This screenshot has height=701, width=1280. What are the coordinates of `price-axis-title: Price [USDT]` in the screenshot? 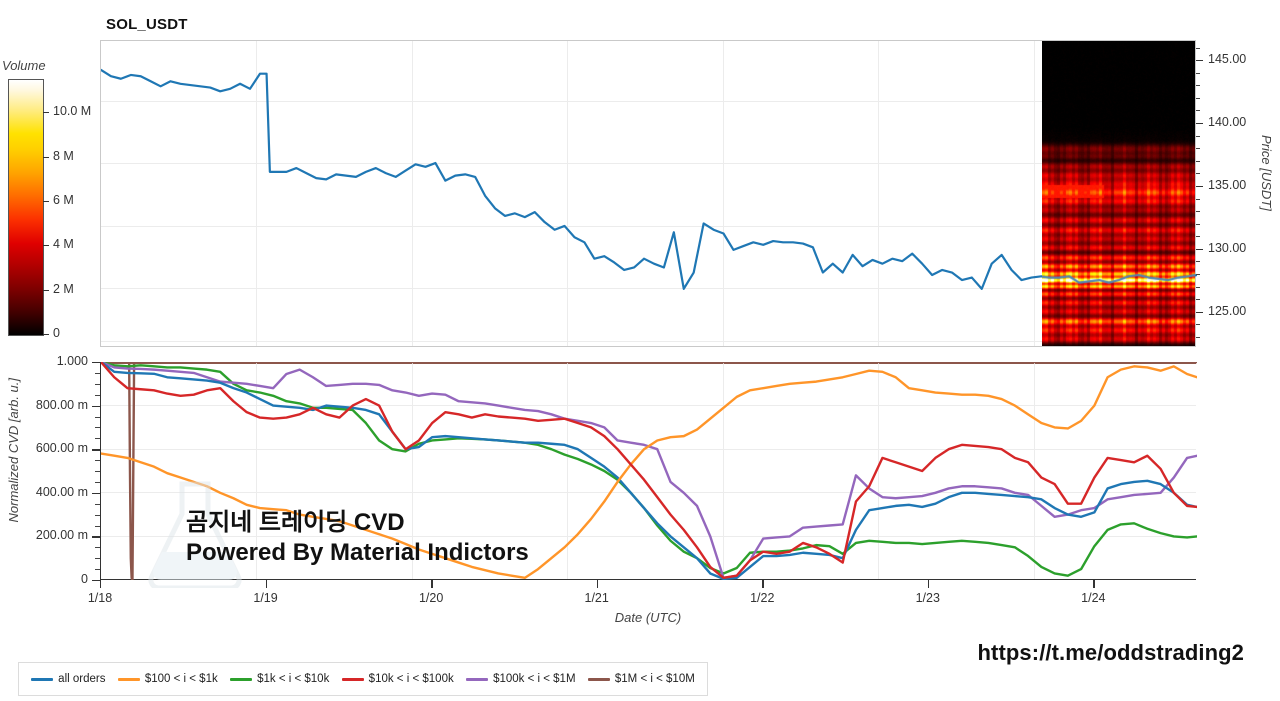 It's located at (1266, 173).